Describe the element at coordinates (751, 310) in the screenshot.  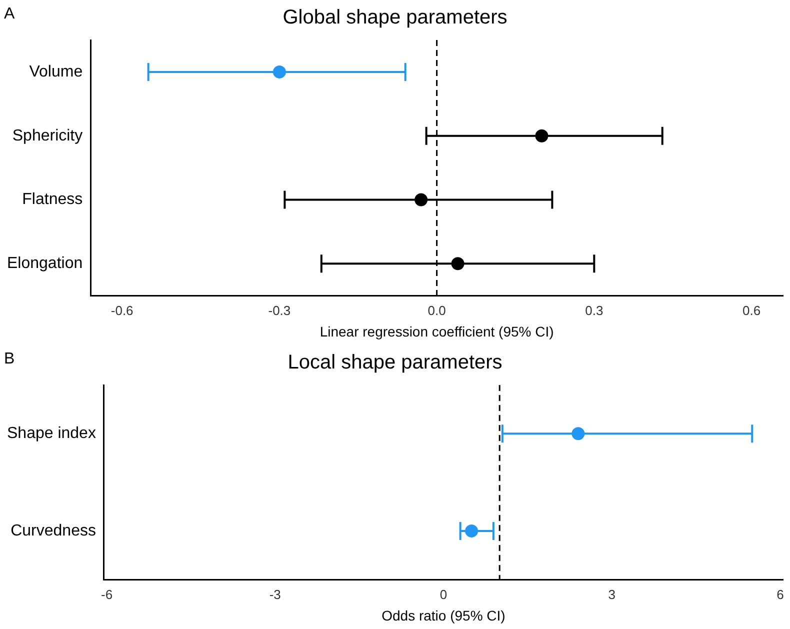
I see `x-tick-label: 0.6` at that location.